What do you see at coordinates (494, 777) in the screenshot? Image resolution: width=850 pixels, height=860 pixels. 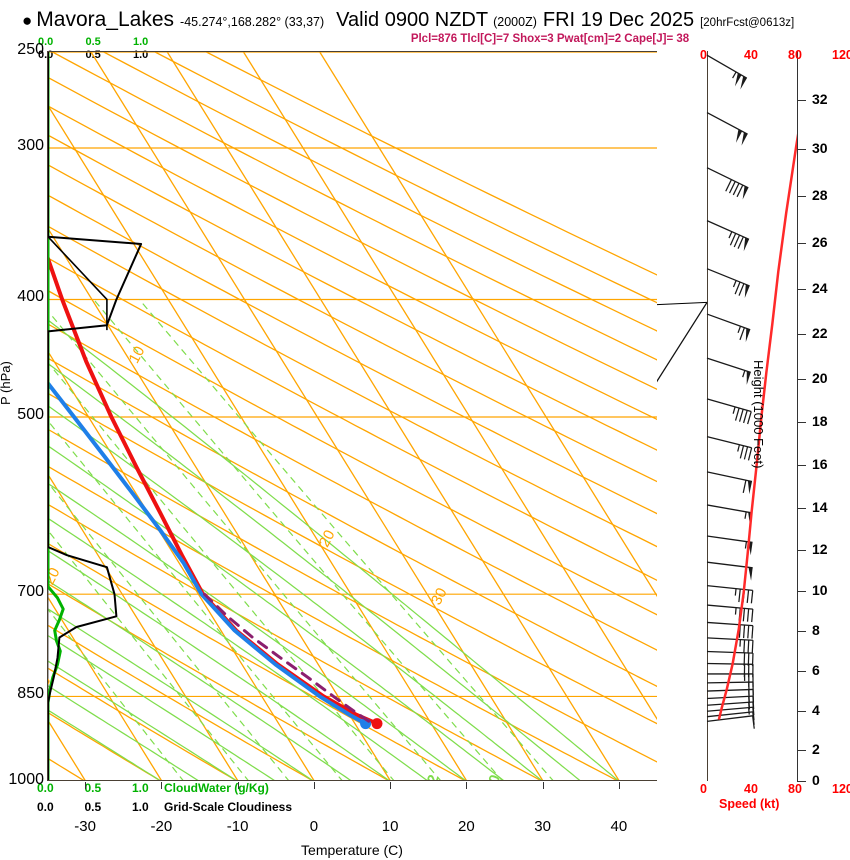 I see `mixing-ratio-label-20: 20` at bounding box center [494, 777].